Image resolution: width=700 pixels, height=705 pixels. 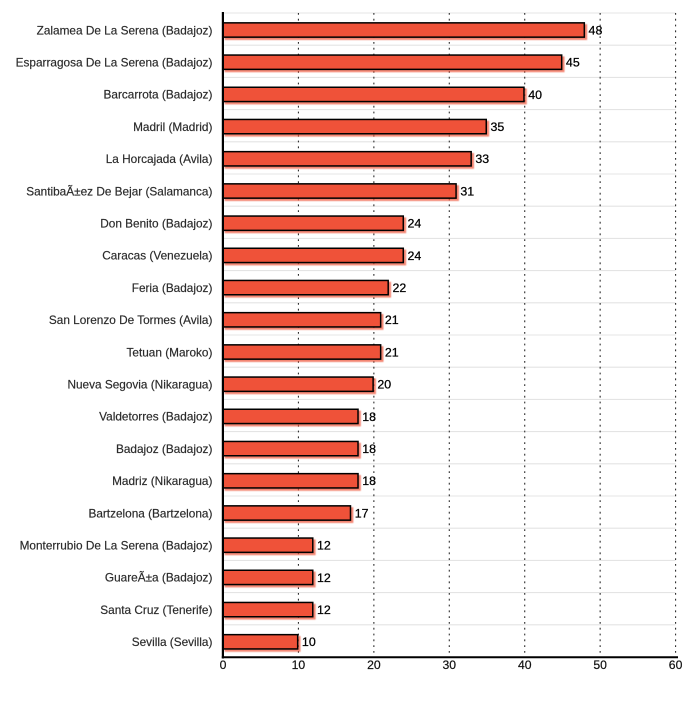 I want to click on svg-text: 48, so click(x=596, y=30).